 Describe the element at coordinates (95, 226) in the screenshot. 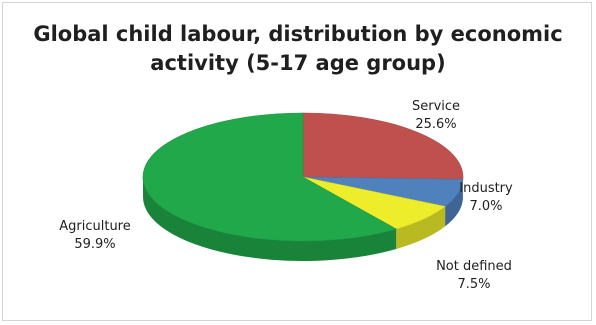

I see `slice-label-agriculture: Agriculture` at that location.